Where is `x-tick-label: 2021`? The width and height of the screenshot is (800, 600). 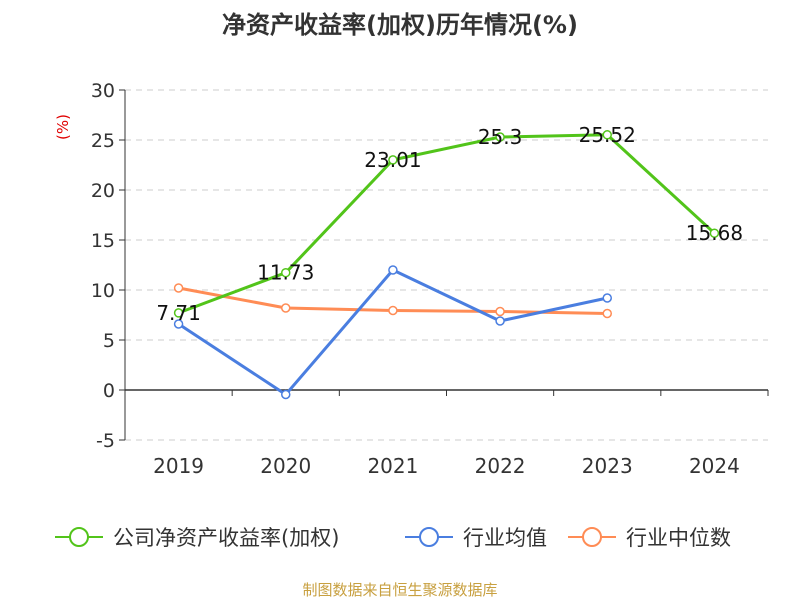 x-tick-label: 2021 is located at coordinates (392, 466).